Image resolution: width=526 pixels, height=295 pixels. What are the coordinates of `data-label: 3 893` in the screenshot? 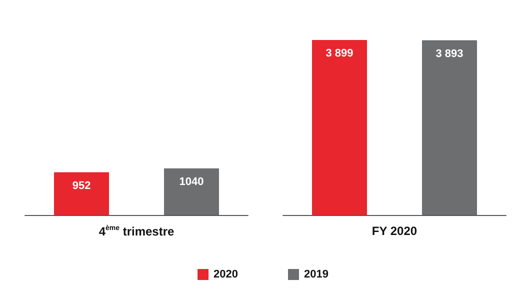 It's located at (450, 54).